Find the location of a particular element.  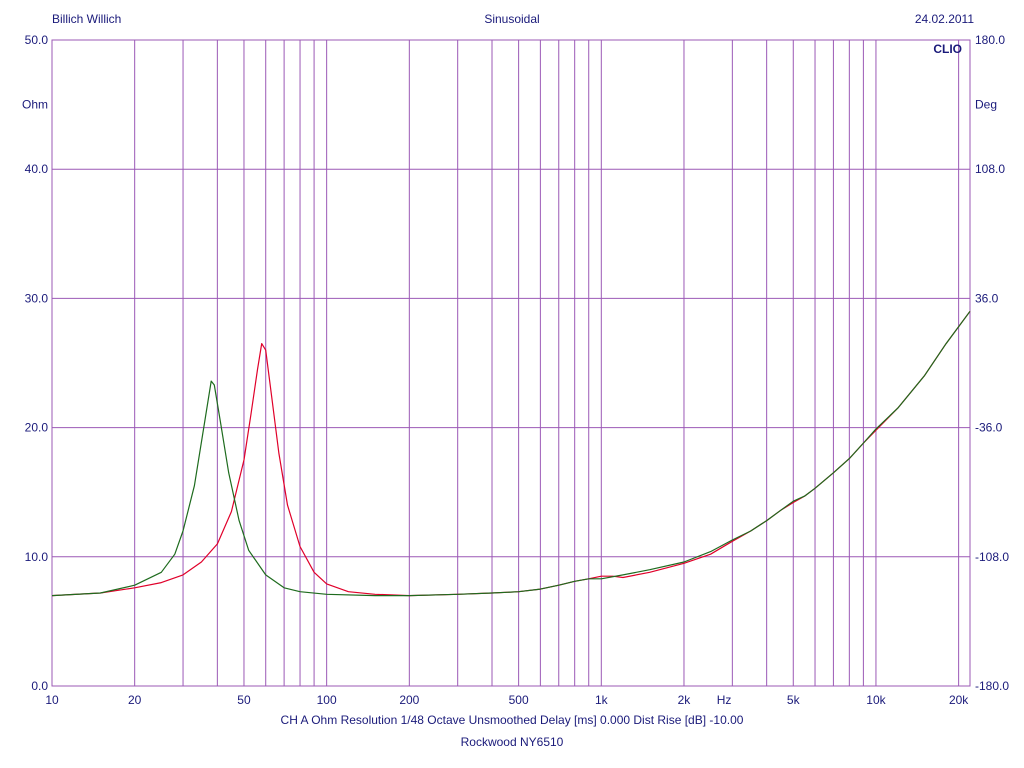

x-tick-label: 100 is located at coordinates (327, 700).